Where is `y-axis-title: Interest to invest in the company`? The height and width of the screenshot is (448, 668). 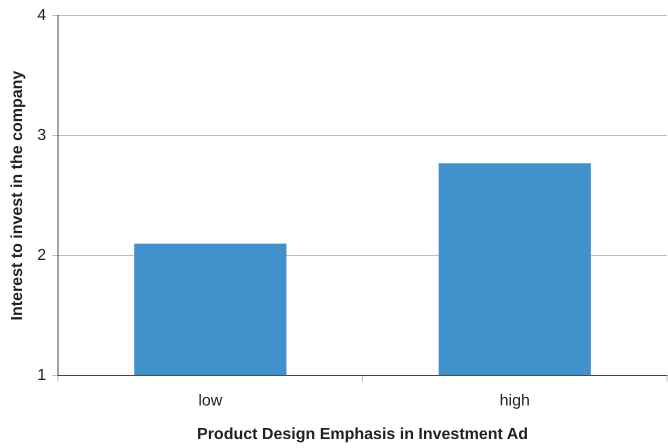
y-axis-title: Interest to invest in the company is located at coordinates (17, 195).